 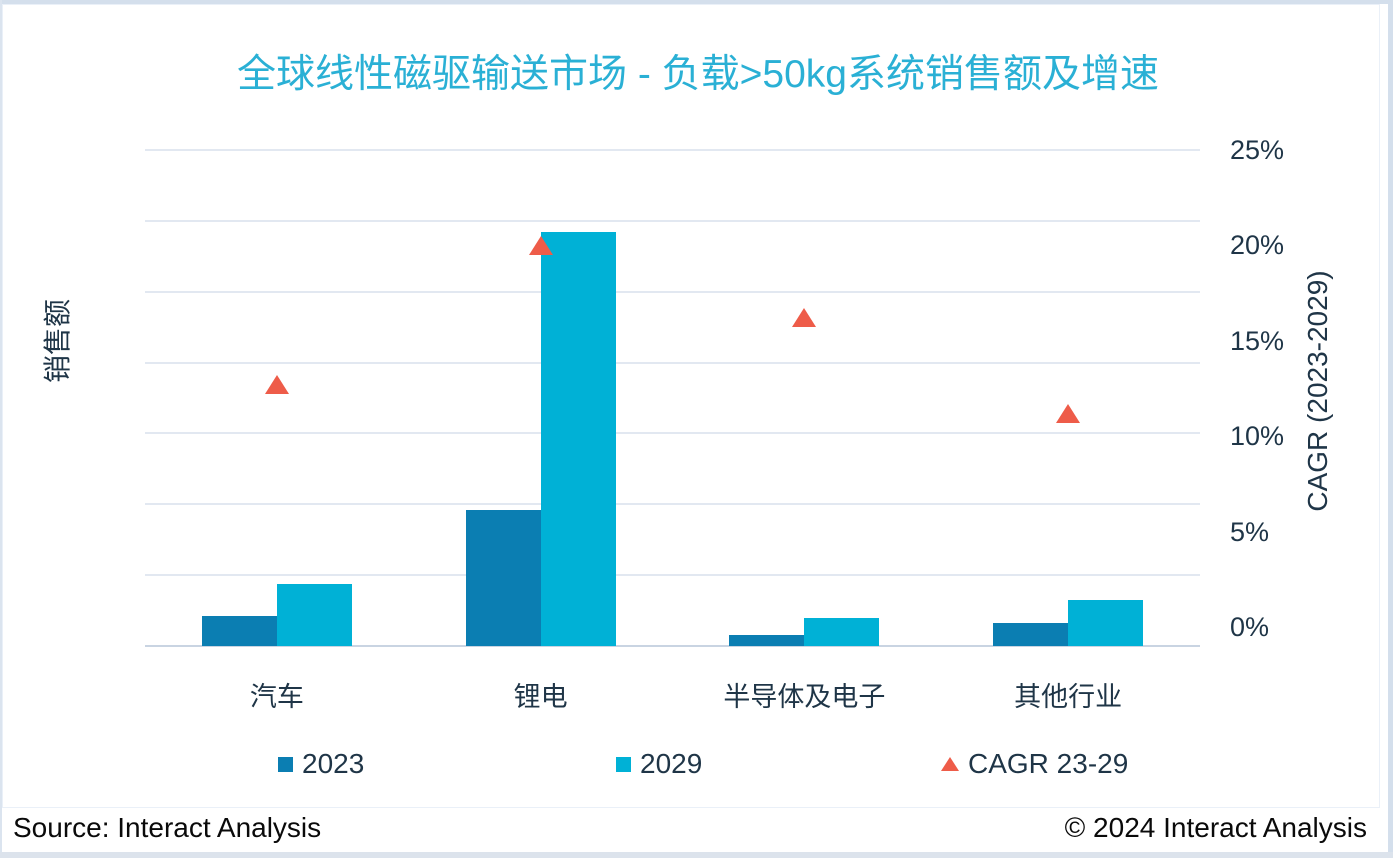 I want to click on secondary-axis-tick-label: 25%, so click(x=1257, y=150).